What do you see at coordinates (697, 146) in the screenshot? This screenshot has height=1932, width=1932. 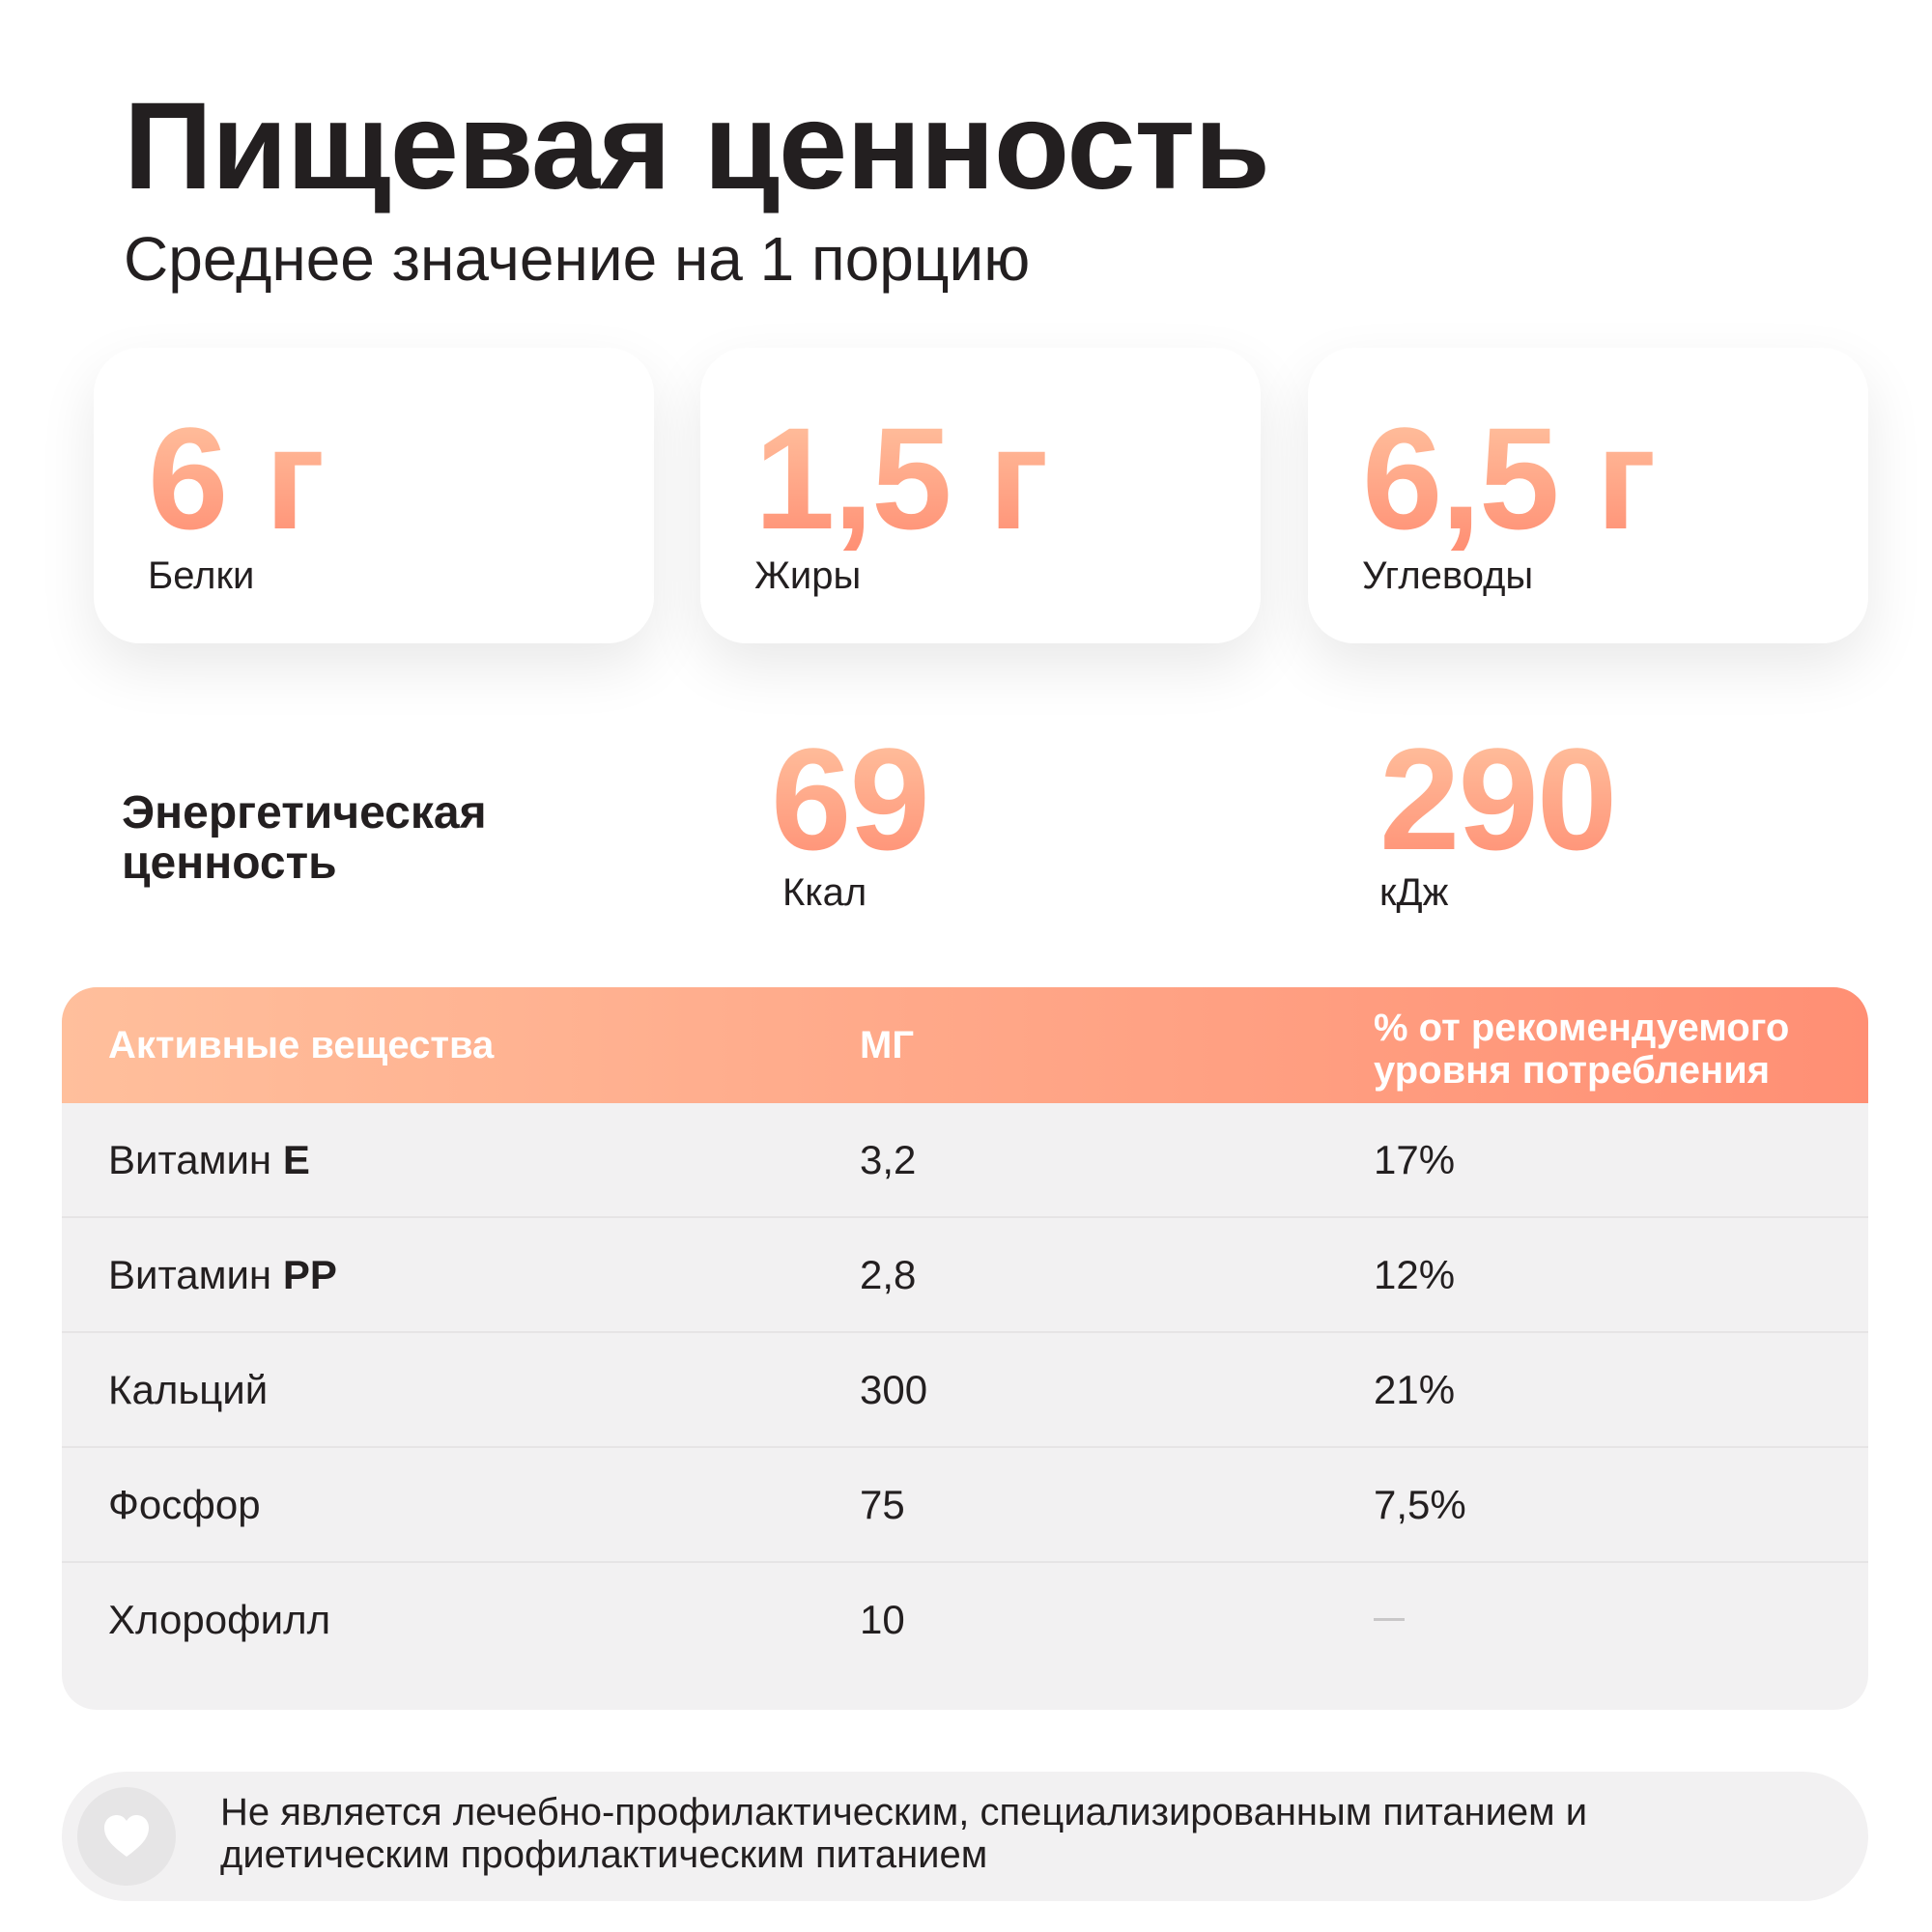 I see `page-title: Пищевая ценность` at bounding box center [697, 146].